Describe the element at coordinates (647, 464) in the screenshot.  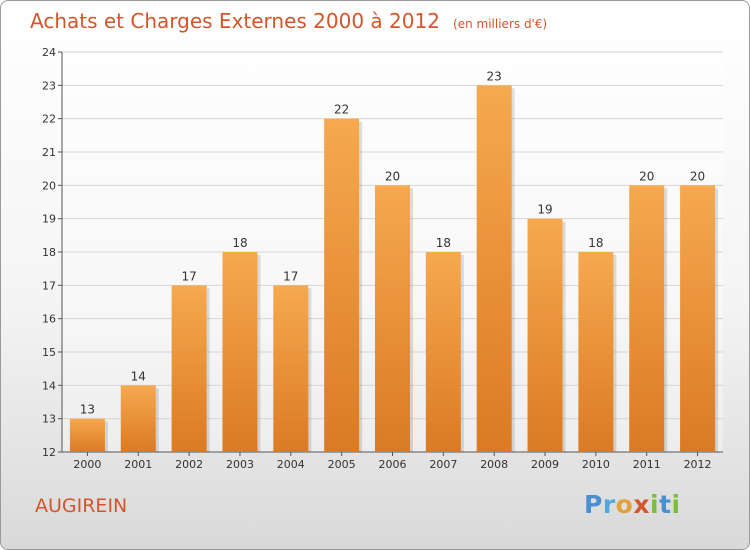
I see `x-tick-label: 2011` at that location.